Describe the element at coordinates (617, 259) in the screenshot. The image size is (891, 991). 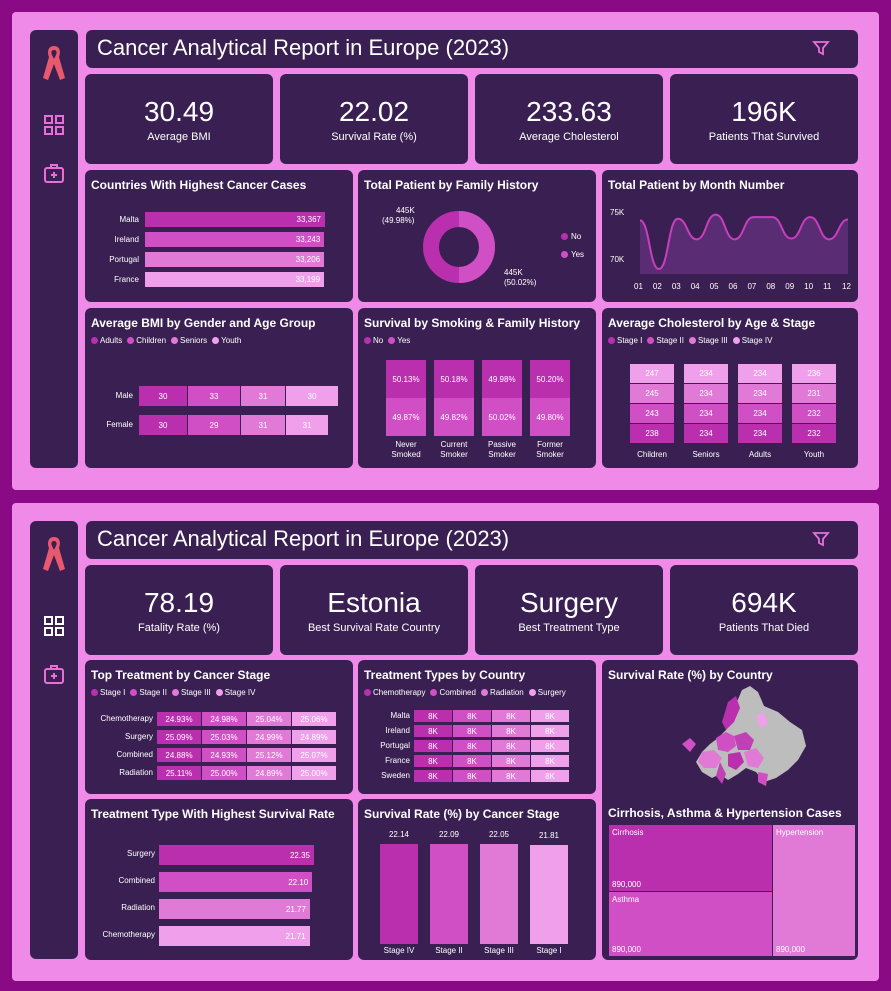
I see `y-tick: 70K` at that location.